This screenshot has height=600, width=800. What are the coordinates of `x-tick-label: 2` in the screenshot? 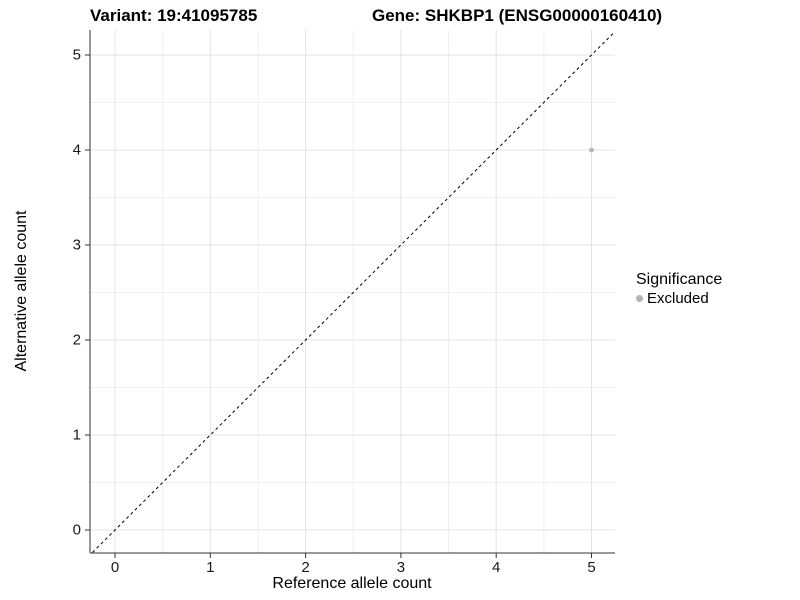 It's located at (305, 567).